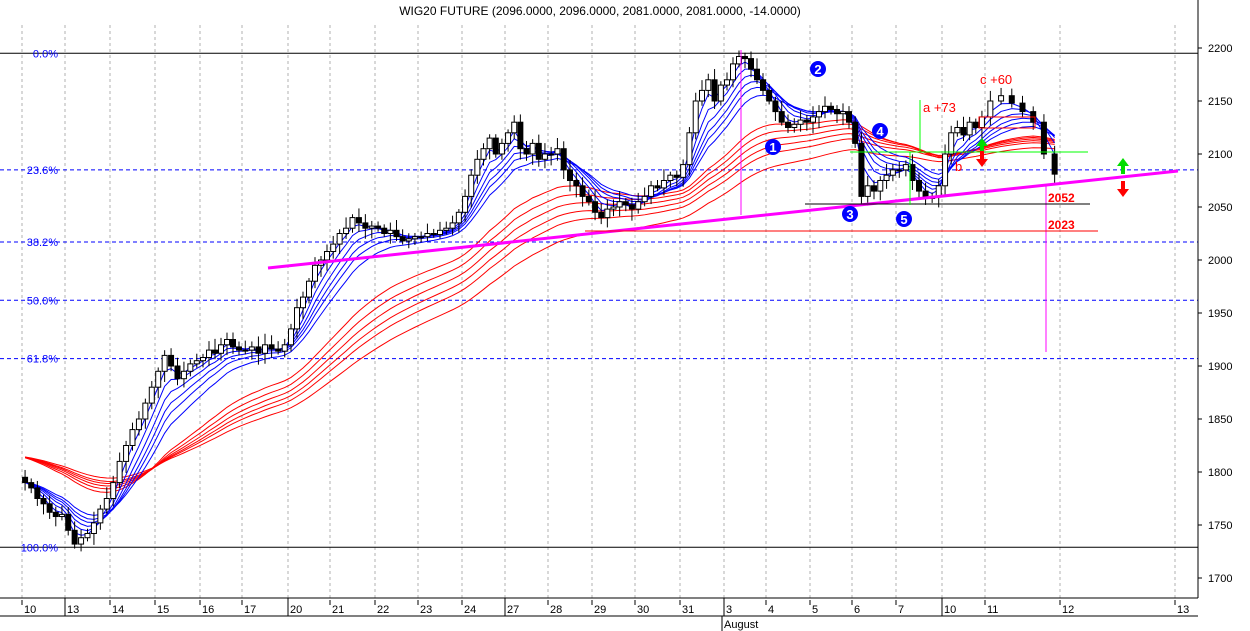 The height and width of the screenshot is (631, 1250). I want to click on wave-b-label: b, so click(958, 166).